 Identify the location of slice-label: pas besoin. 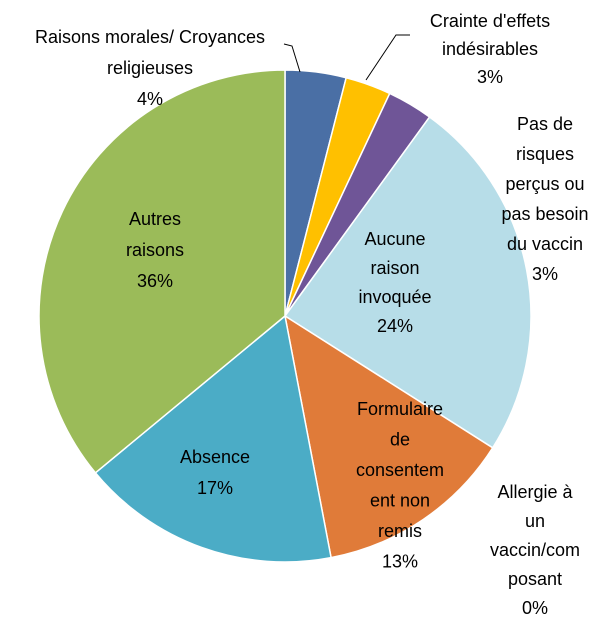
(544, 214).